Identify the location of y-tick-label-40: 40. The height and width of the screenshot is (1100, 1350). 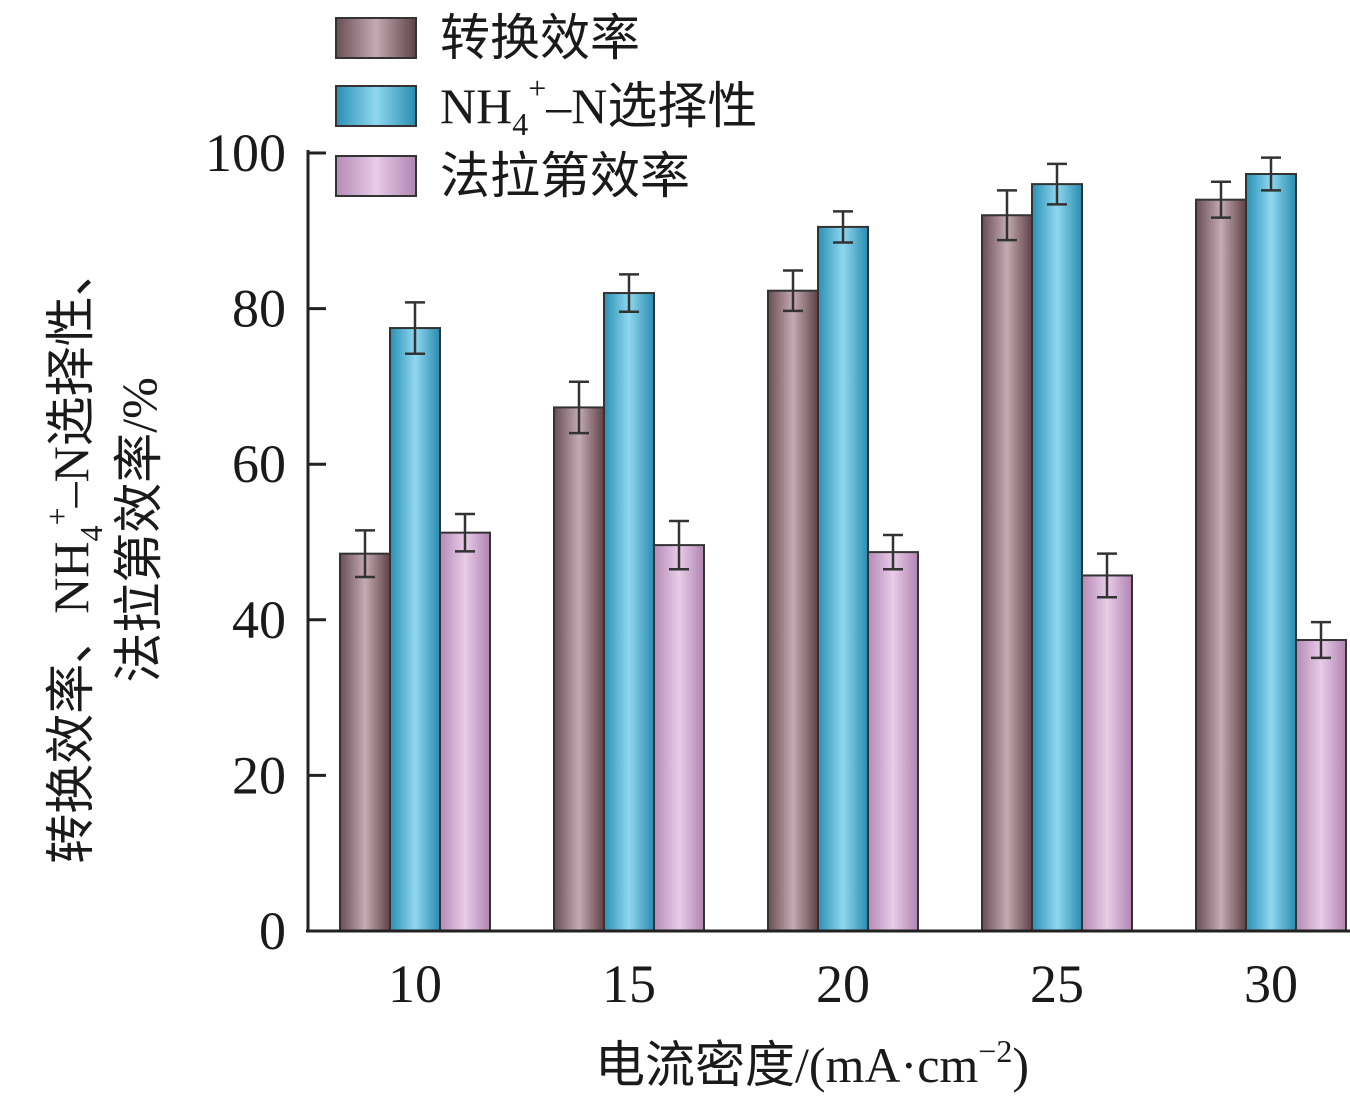
(259, 620).